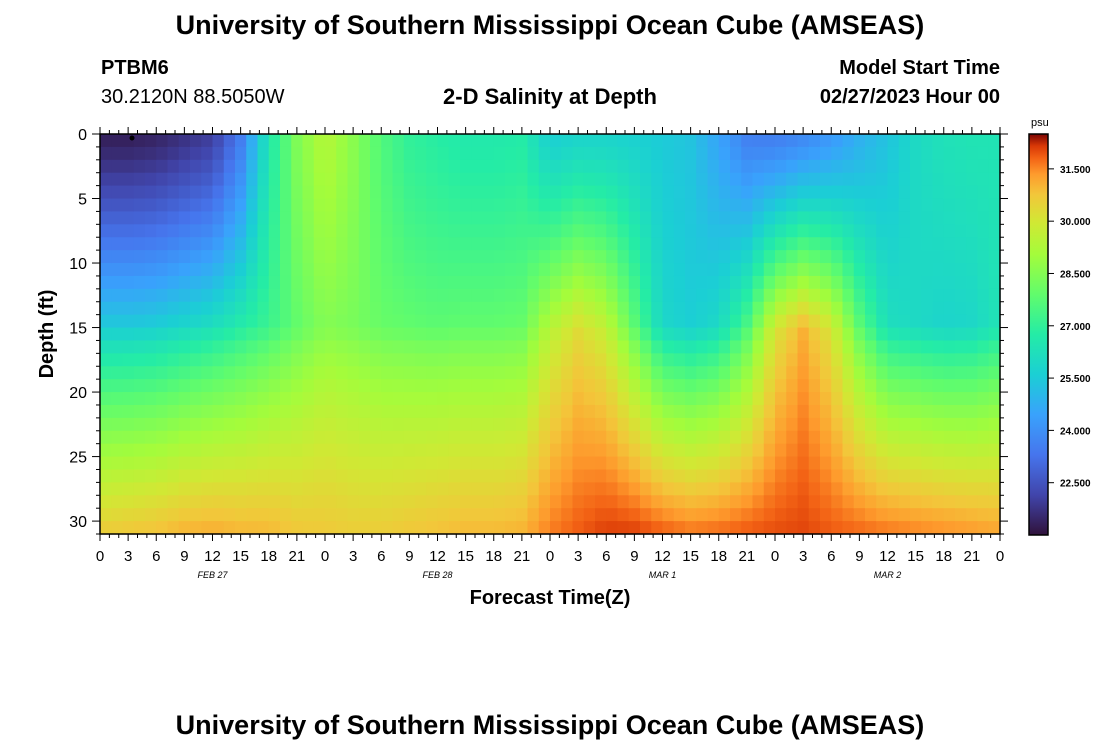 This screenshot has width=1100, height=750. I want to click on x-tick-label: 0, so click(775, 556).